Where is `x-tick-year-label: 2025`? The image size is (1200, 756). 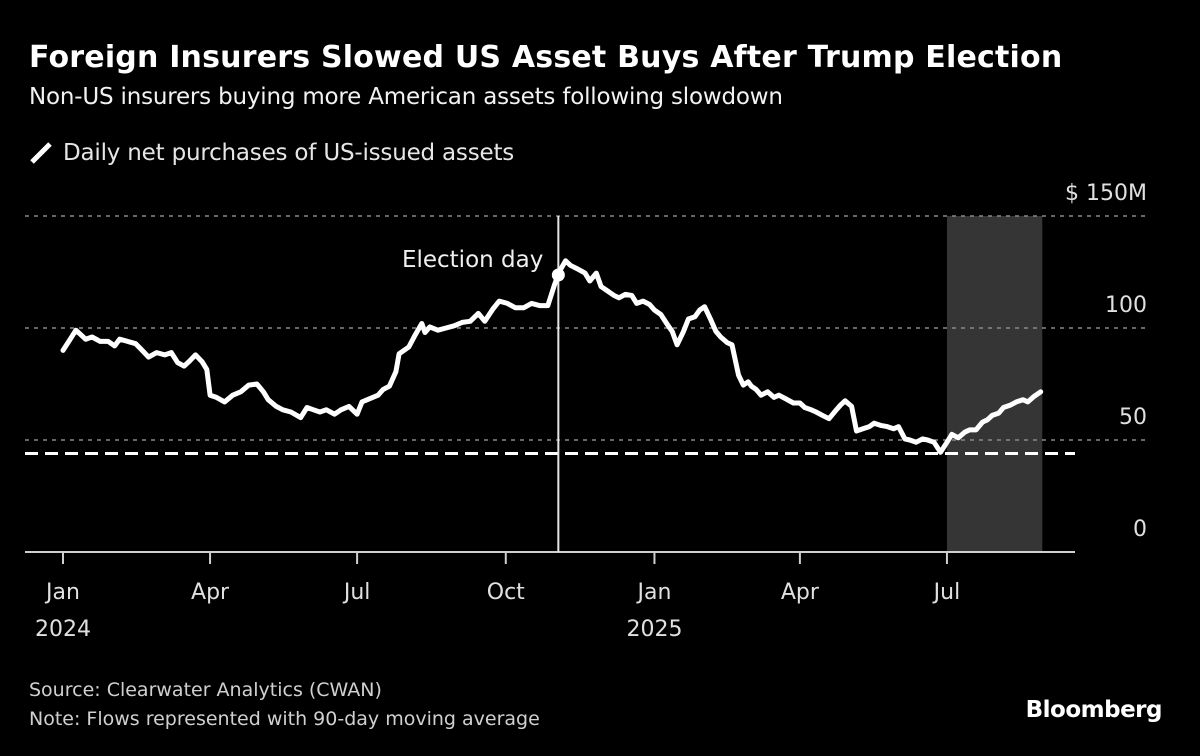
x-tick-year-label: 2025 is located at coordinates (654, 629).